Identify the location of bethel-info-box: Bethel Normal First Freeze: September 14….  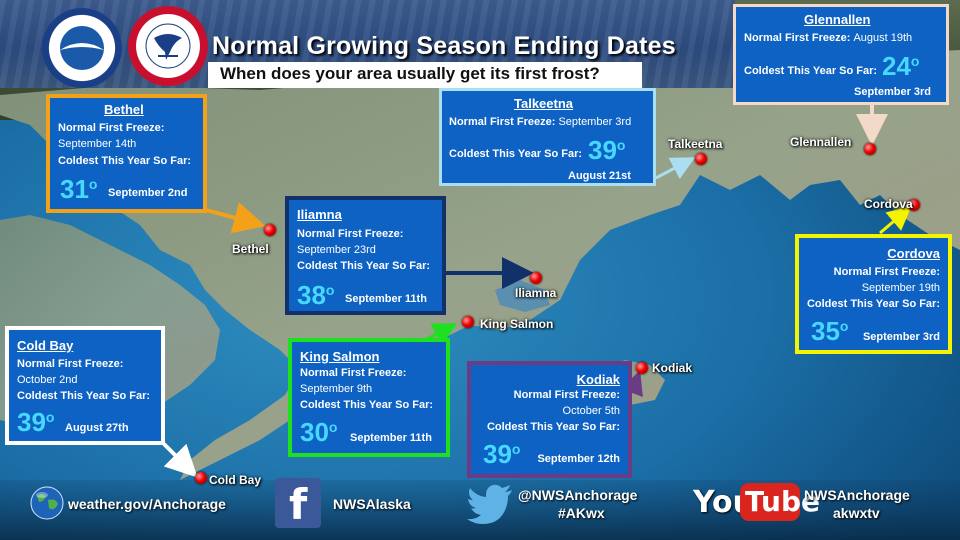
(126, 153).